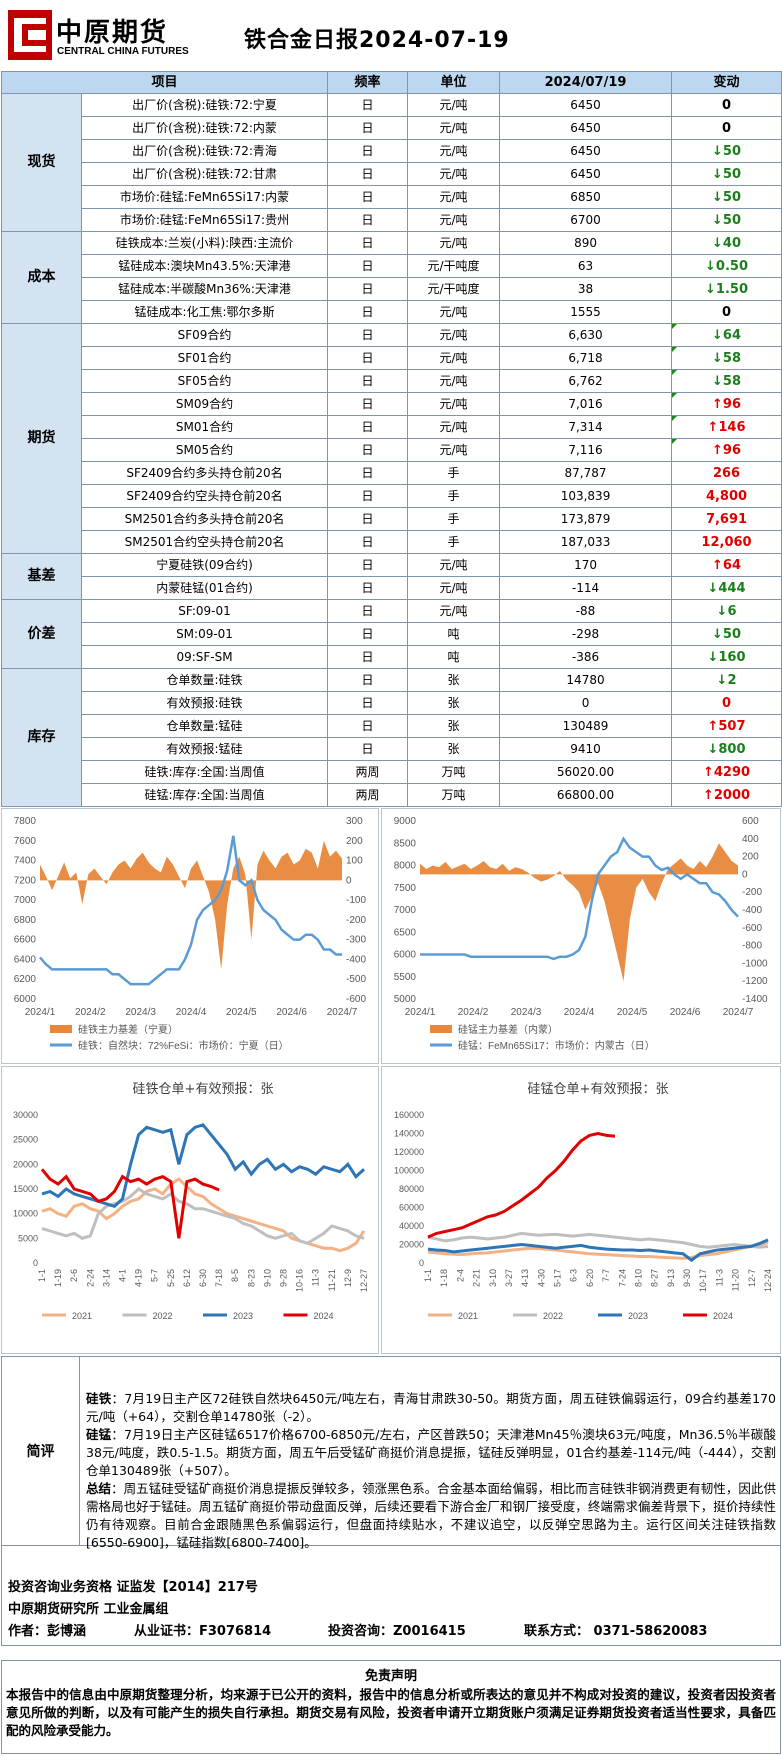 This screenshot has width=782, height=1756. What do you see at coordinates (99, 1488) in the screenshot?
I see `summary-conclusion-head: 总结` at bounding box center [99, 1488].